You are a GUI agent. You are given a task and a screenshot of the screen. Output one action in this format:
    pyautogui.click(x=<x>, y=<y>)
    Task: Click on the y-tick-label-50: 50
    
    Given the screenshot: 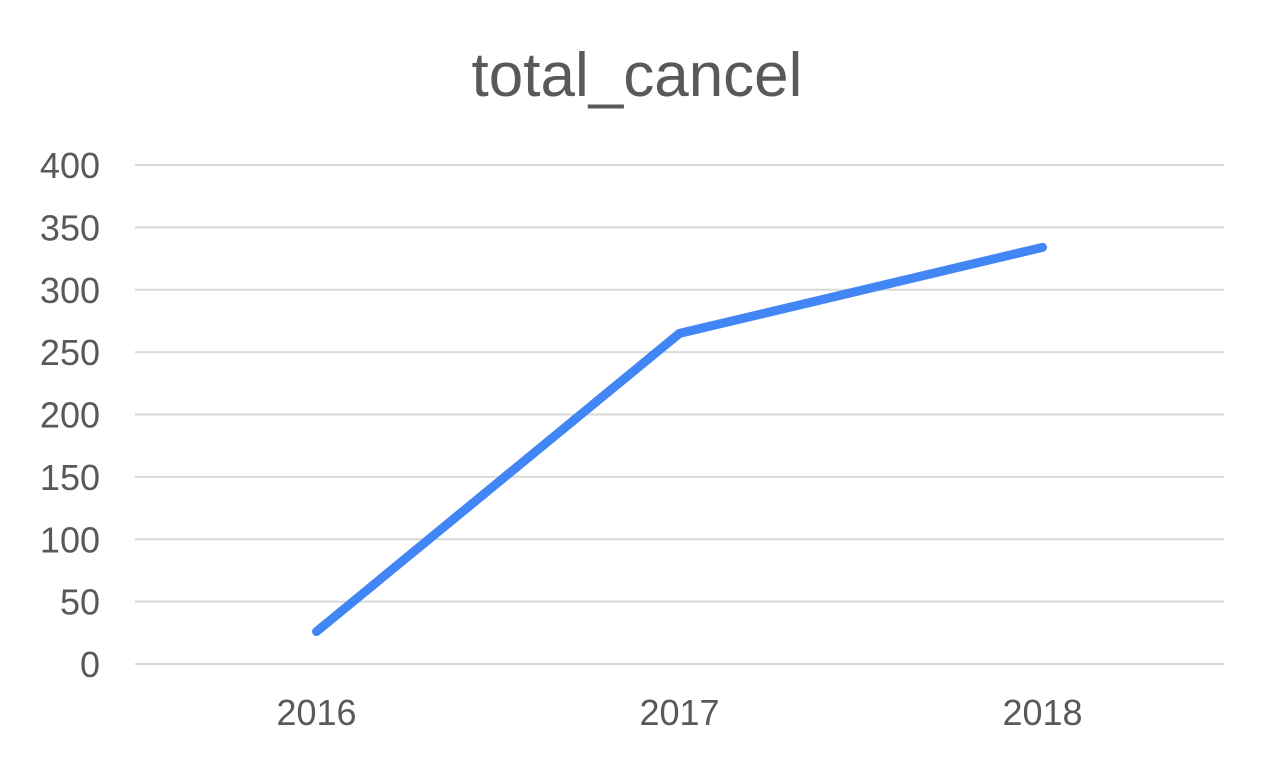 What is the action you would take?
    pyautogui.click(x=80, y=602)
    